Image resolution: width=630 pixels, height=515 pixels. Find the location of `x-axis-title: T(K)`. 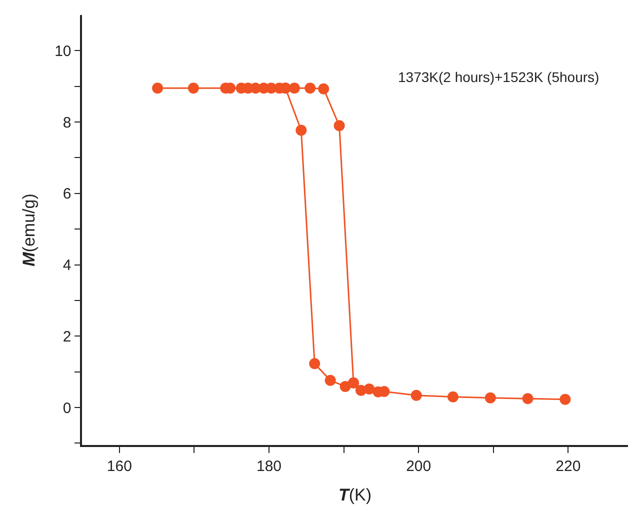

x-axis-title: T(K) is located at coordinates (355, 495).